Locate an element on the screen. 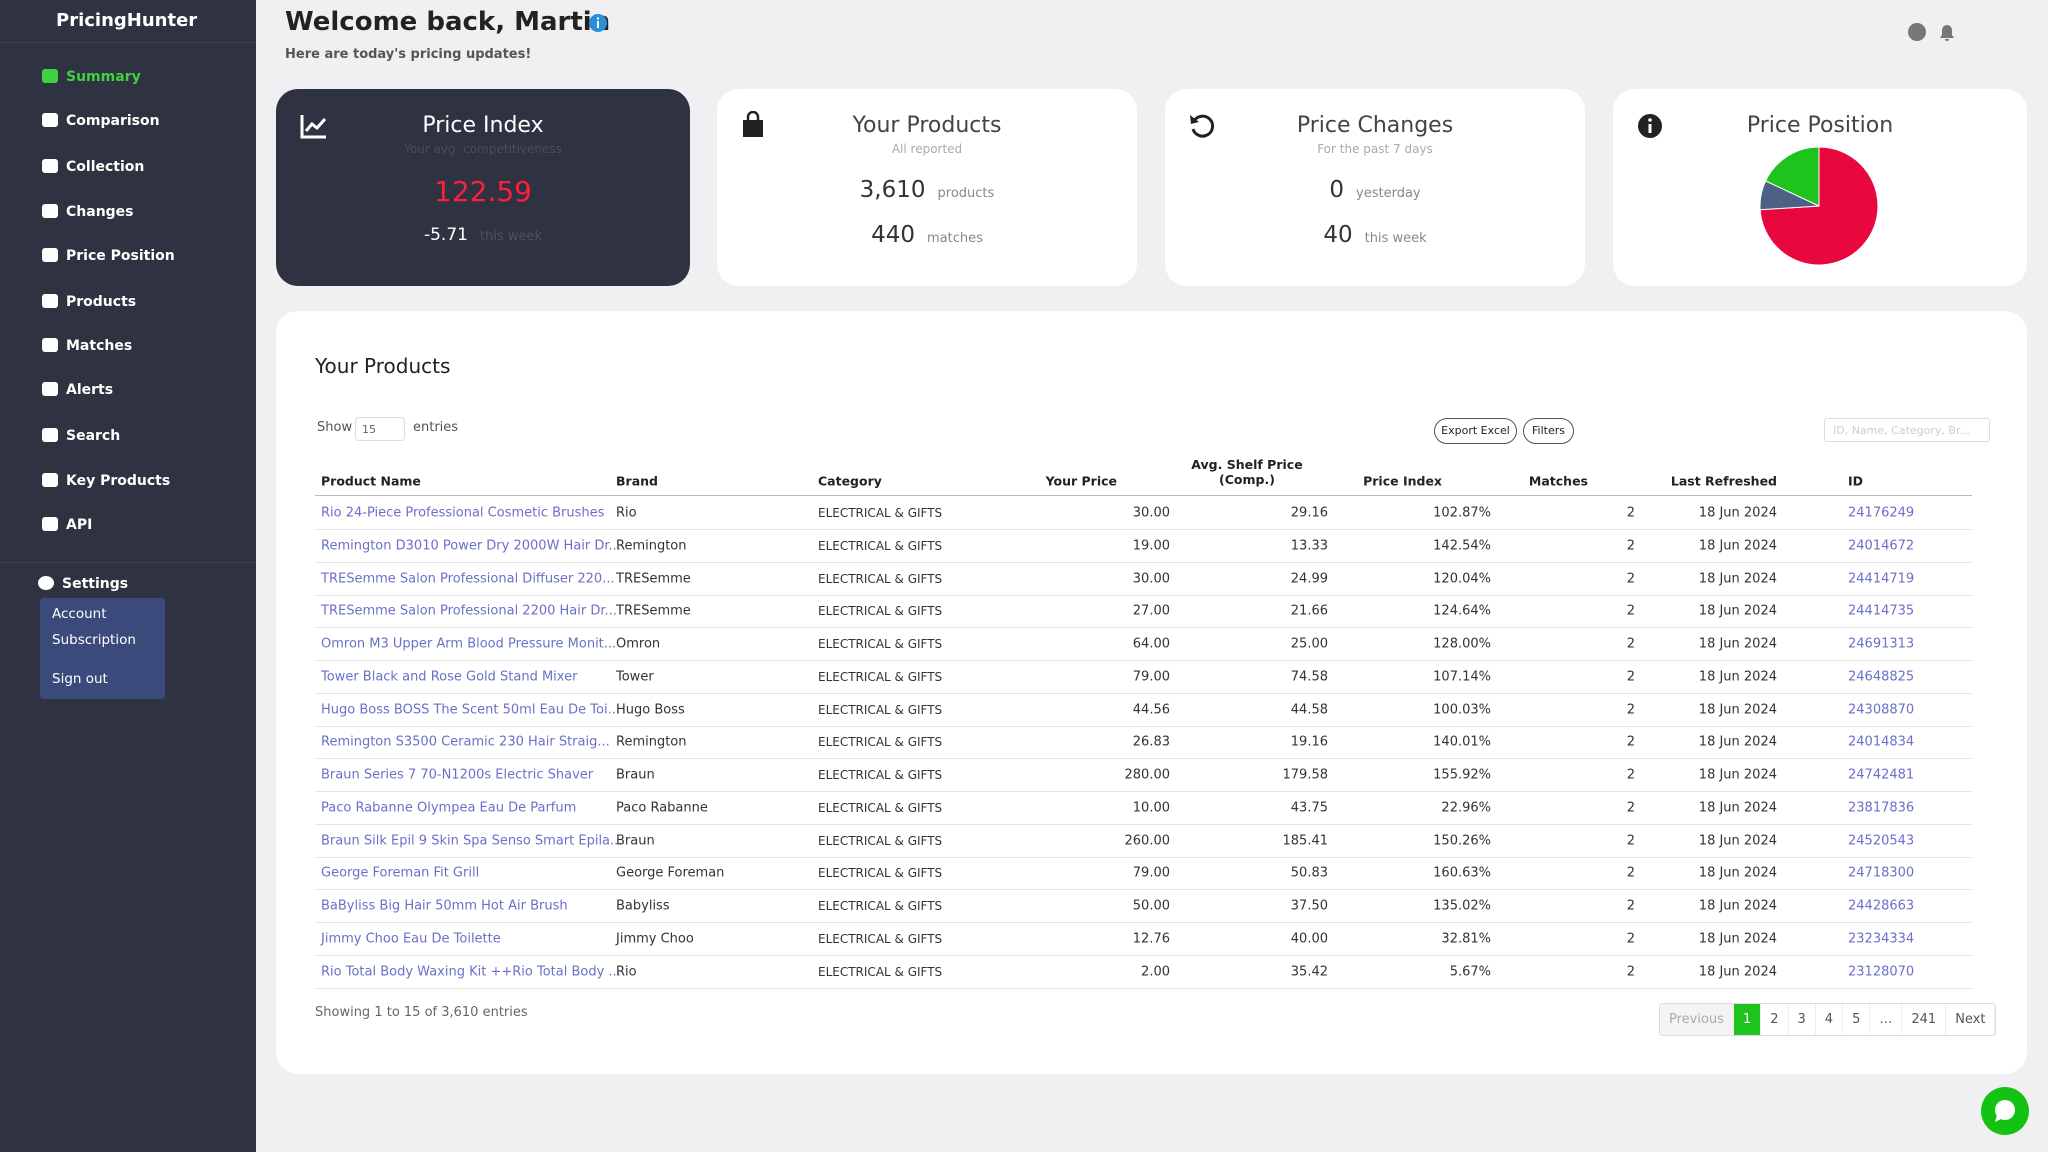 Image resolution: width=2048 pixels, height=1152 pixels. cell-link: 24718300 is located at coordinates (1881, 873).